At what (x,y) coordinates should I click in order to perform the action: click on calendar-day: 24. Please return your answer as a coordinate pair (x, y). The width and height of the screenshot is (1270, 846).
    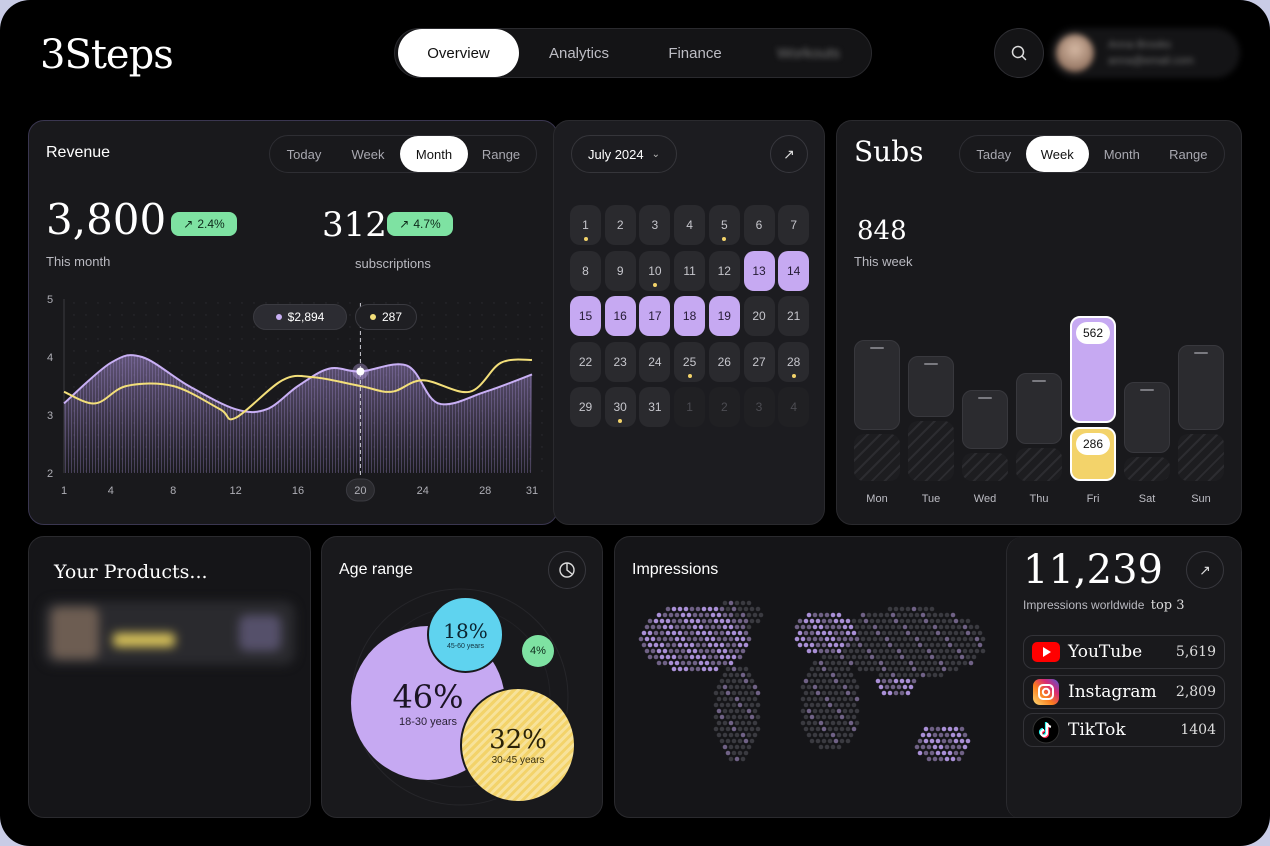
    Looking at the image, I should click on (655, 361).